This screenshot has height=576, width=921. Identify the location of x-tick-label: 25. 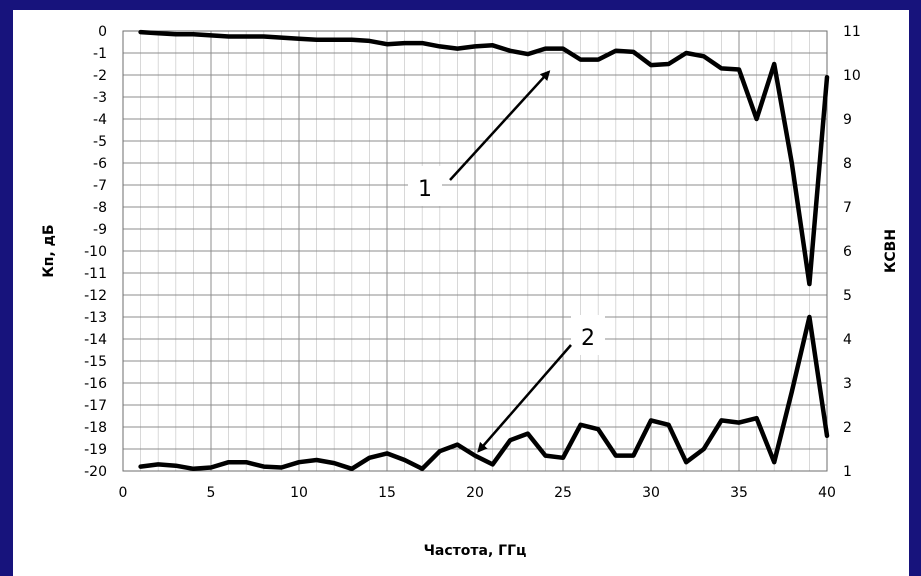
(563, 493).